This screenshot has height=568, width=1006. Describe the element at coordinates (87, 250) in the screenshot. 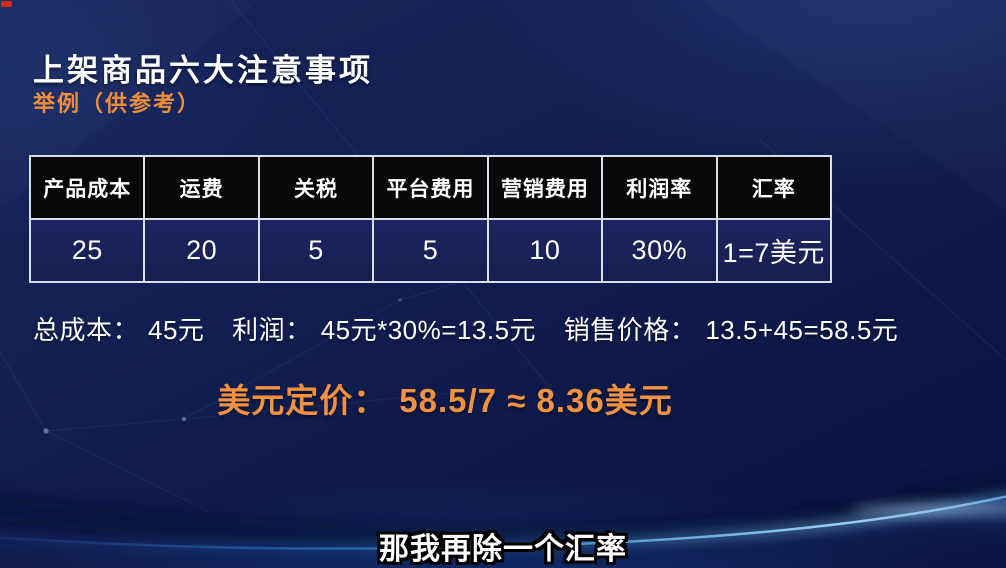

I see `cell-product-cost: 25` at that location.